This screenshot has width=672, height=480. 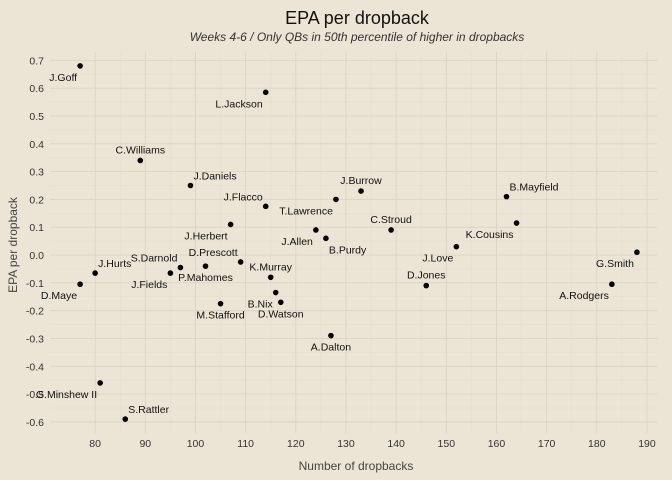 I want to click on point-label: A.Rodgers, so click(x=584, y=296).